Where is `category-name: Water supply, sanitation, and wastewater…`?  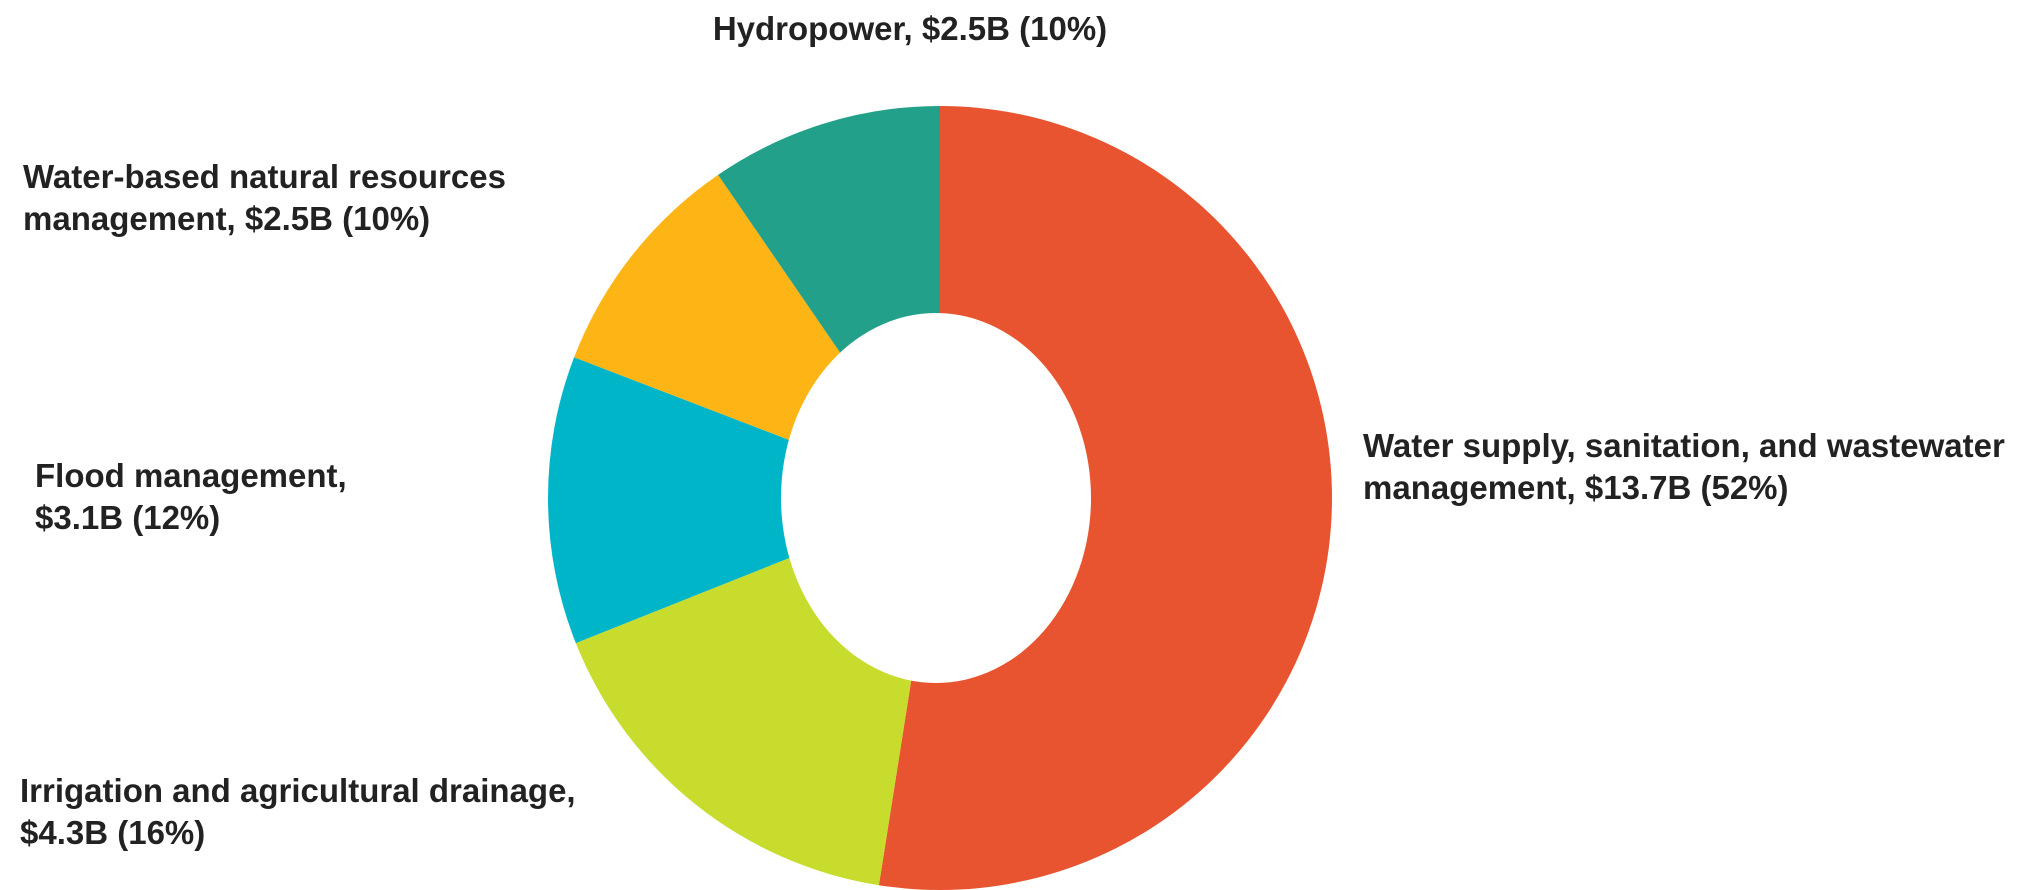
category-name: Water supply, sanitation, and wastewater… is located at coordinates (1684, 466).